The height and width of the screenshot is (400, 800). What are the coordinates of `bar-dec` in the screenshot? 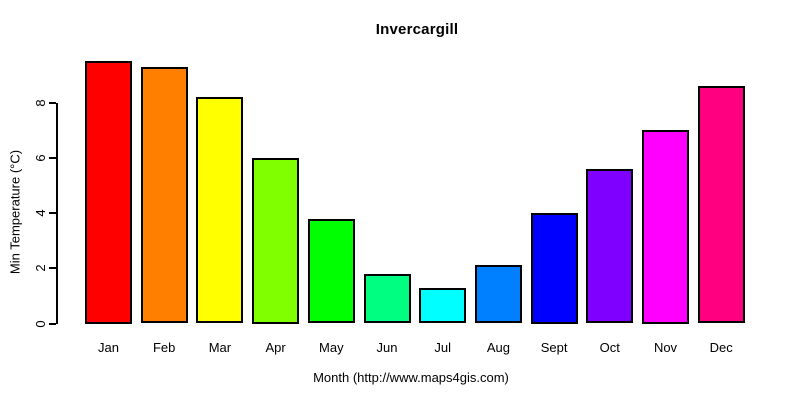 It's located at (721, 204).